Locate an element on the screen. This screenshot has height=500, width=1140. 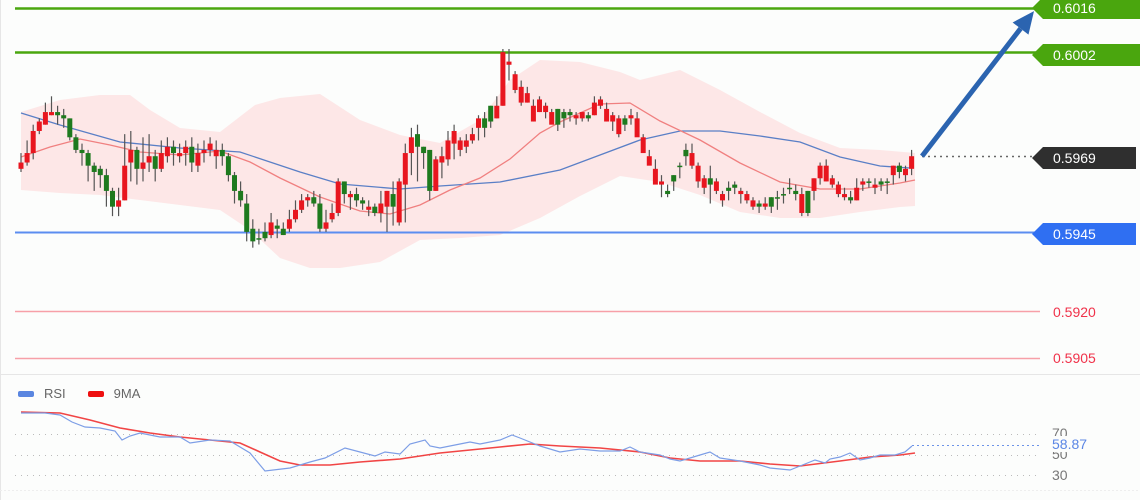
legend-item-9ma: 9MA is located at coordinates (113, 393).